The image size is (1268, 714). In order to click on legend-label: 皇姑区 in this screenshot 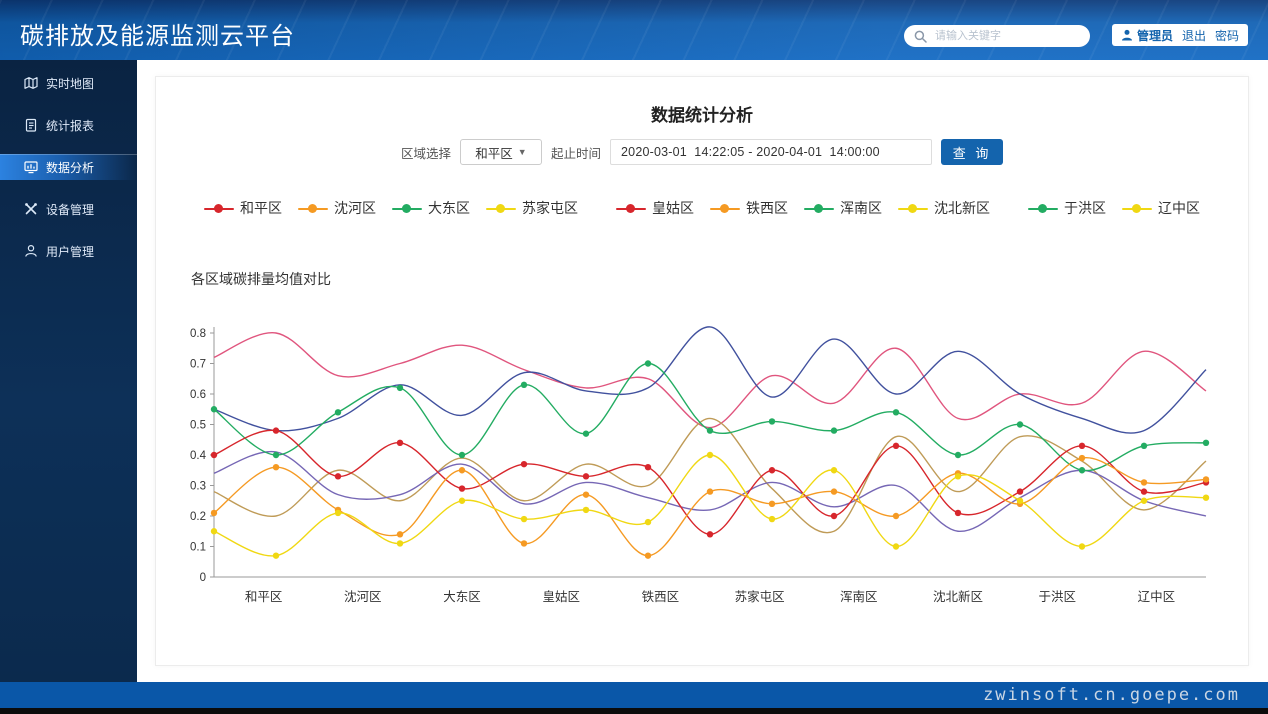, I will do `click(673, 208)`.